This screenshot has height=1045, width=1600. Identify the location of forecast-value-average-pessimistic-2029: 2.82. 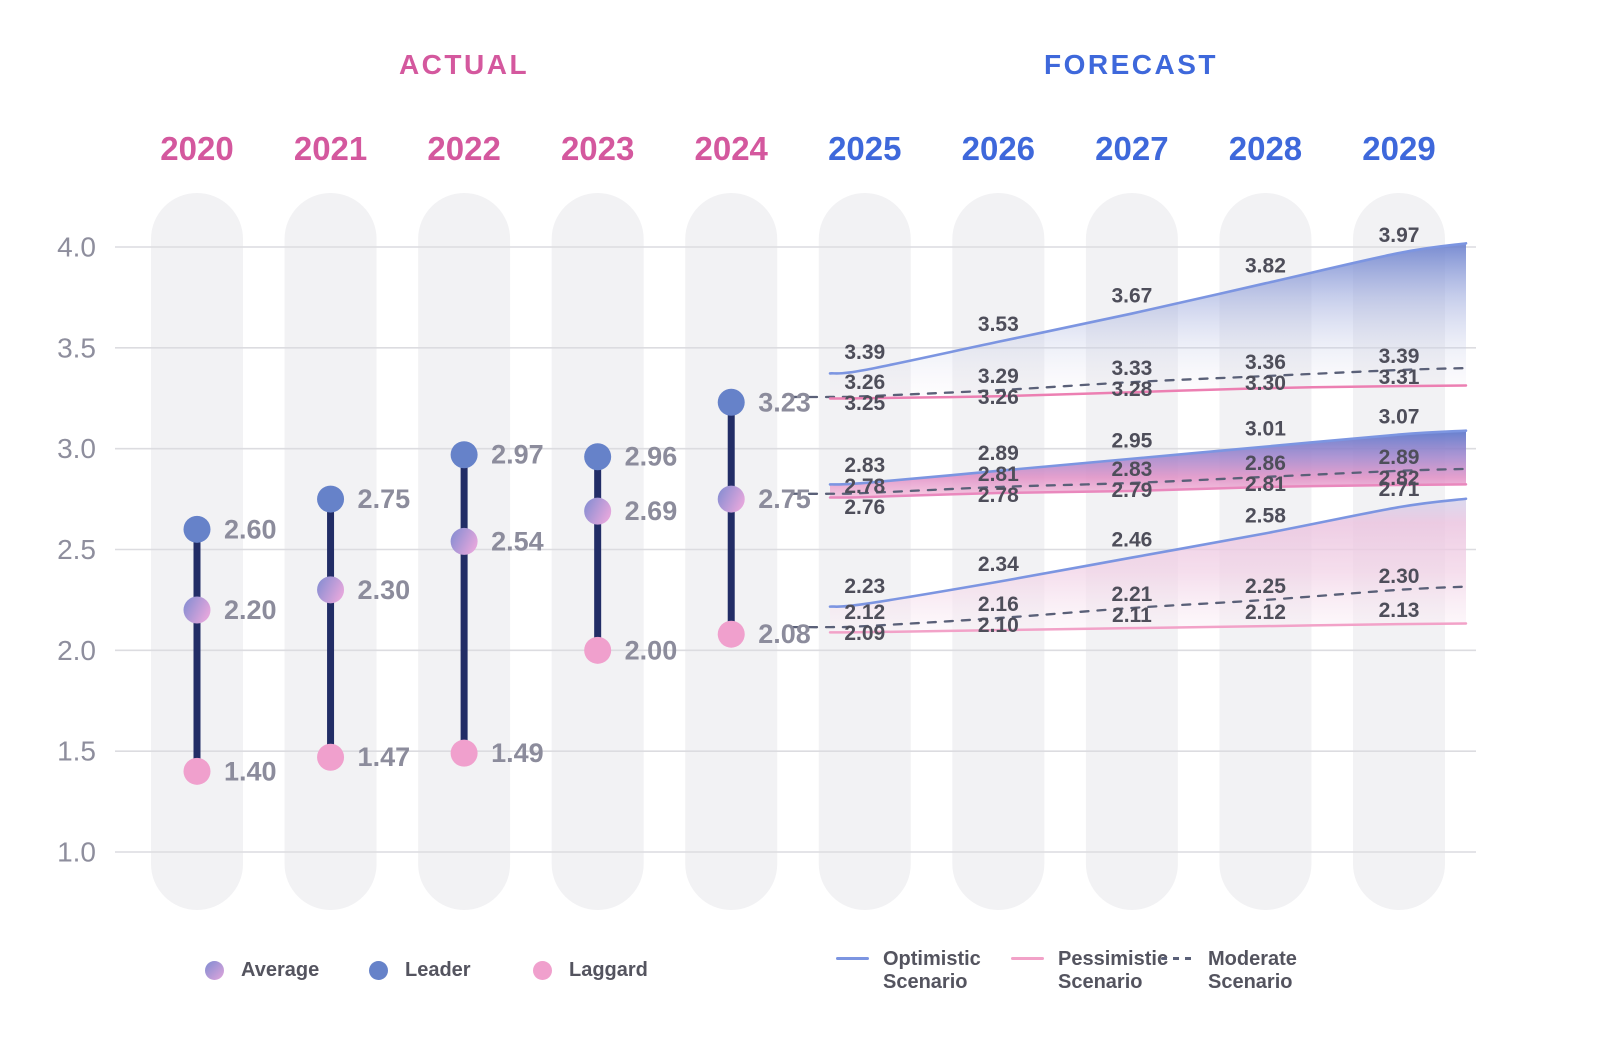
(1399, 478).